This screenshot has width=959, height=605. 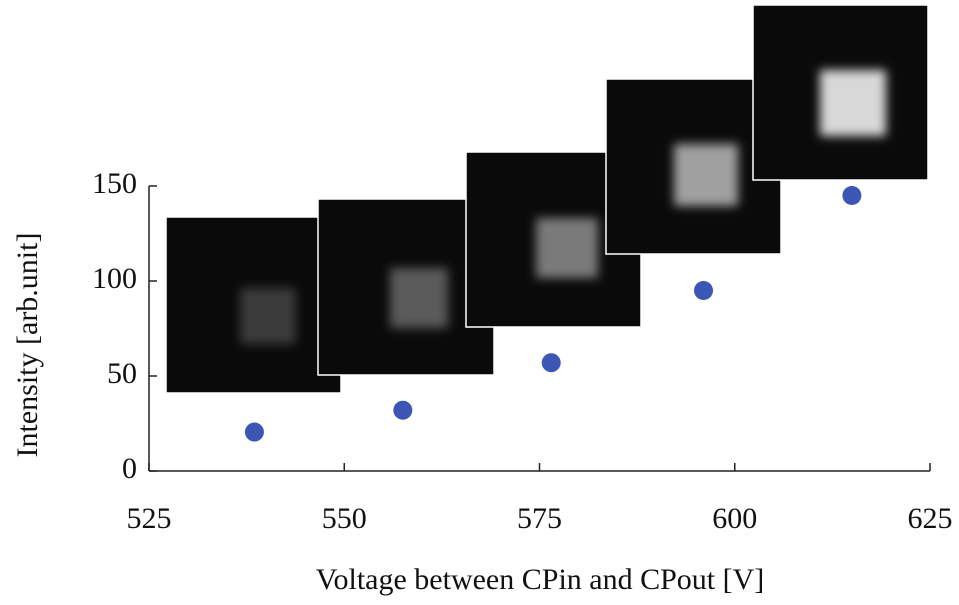 I want to click on y-axis-label: Intensity [arb.unit], so click(x=27, y=345).